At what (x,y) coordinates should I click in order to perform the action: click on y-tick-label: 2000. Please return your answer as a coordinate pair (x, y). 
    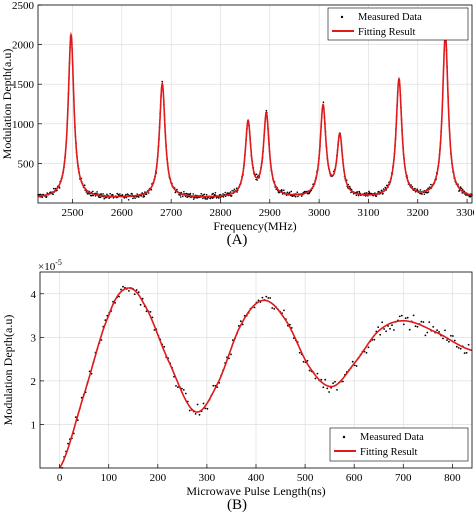
    Looking at the image, I should click on (23, 46).